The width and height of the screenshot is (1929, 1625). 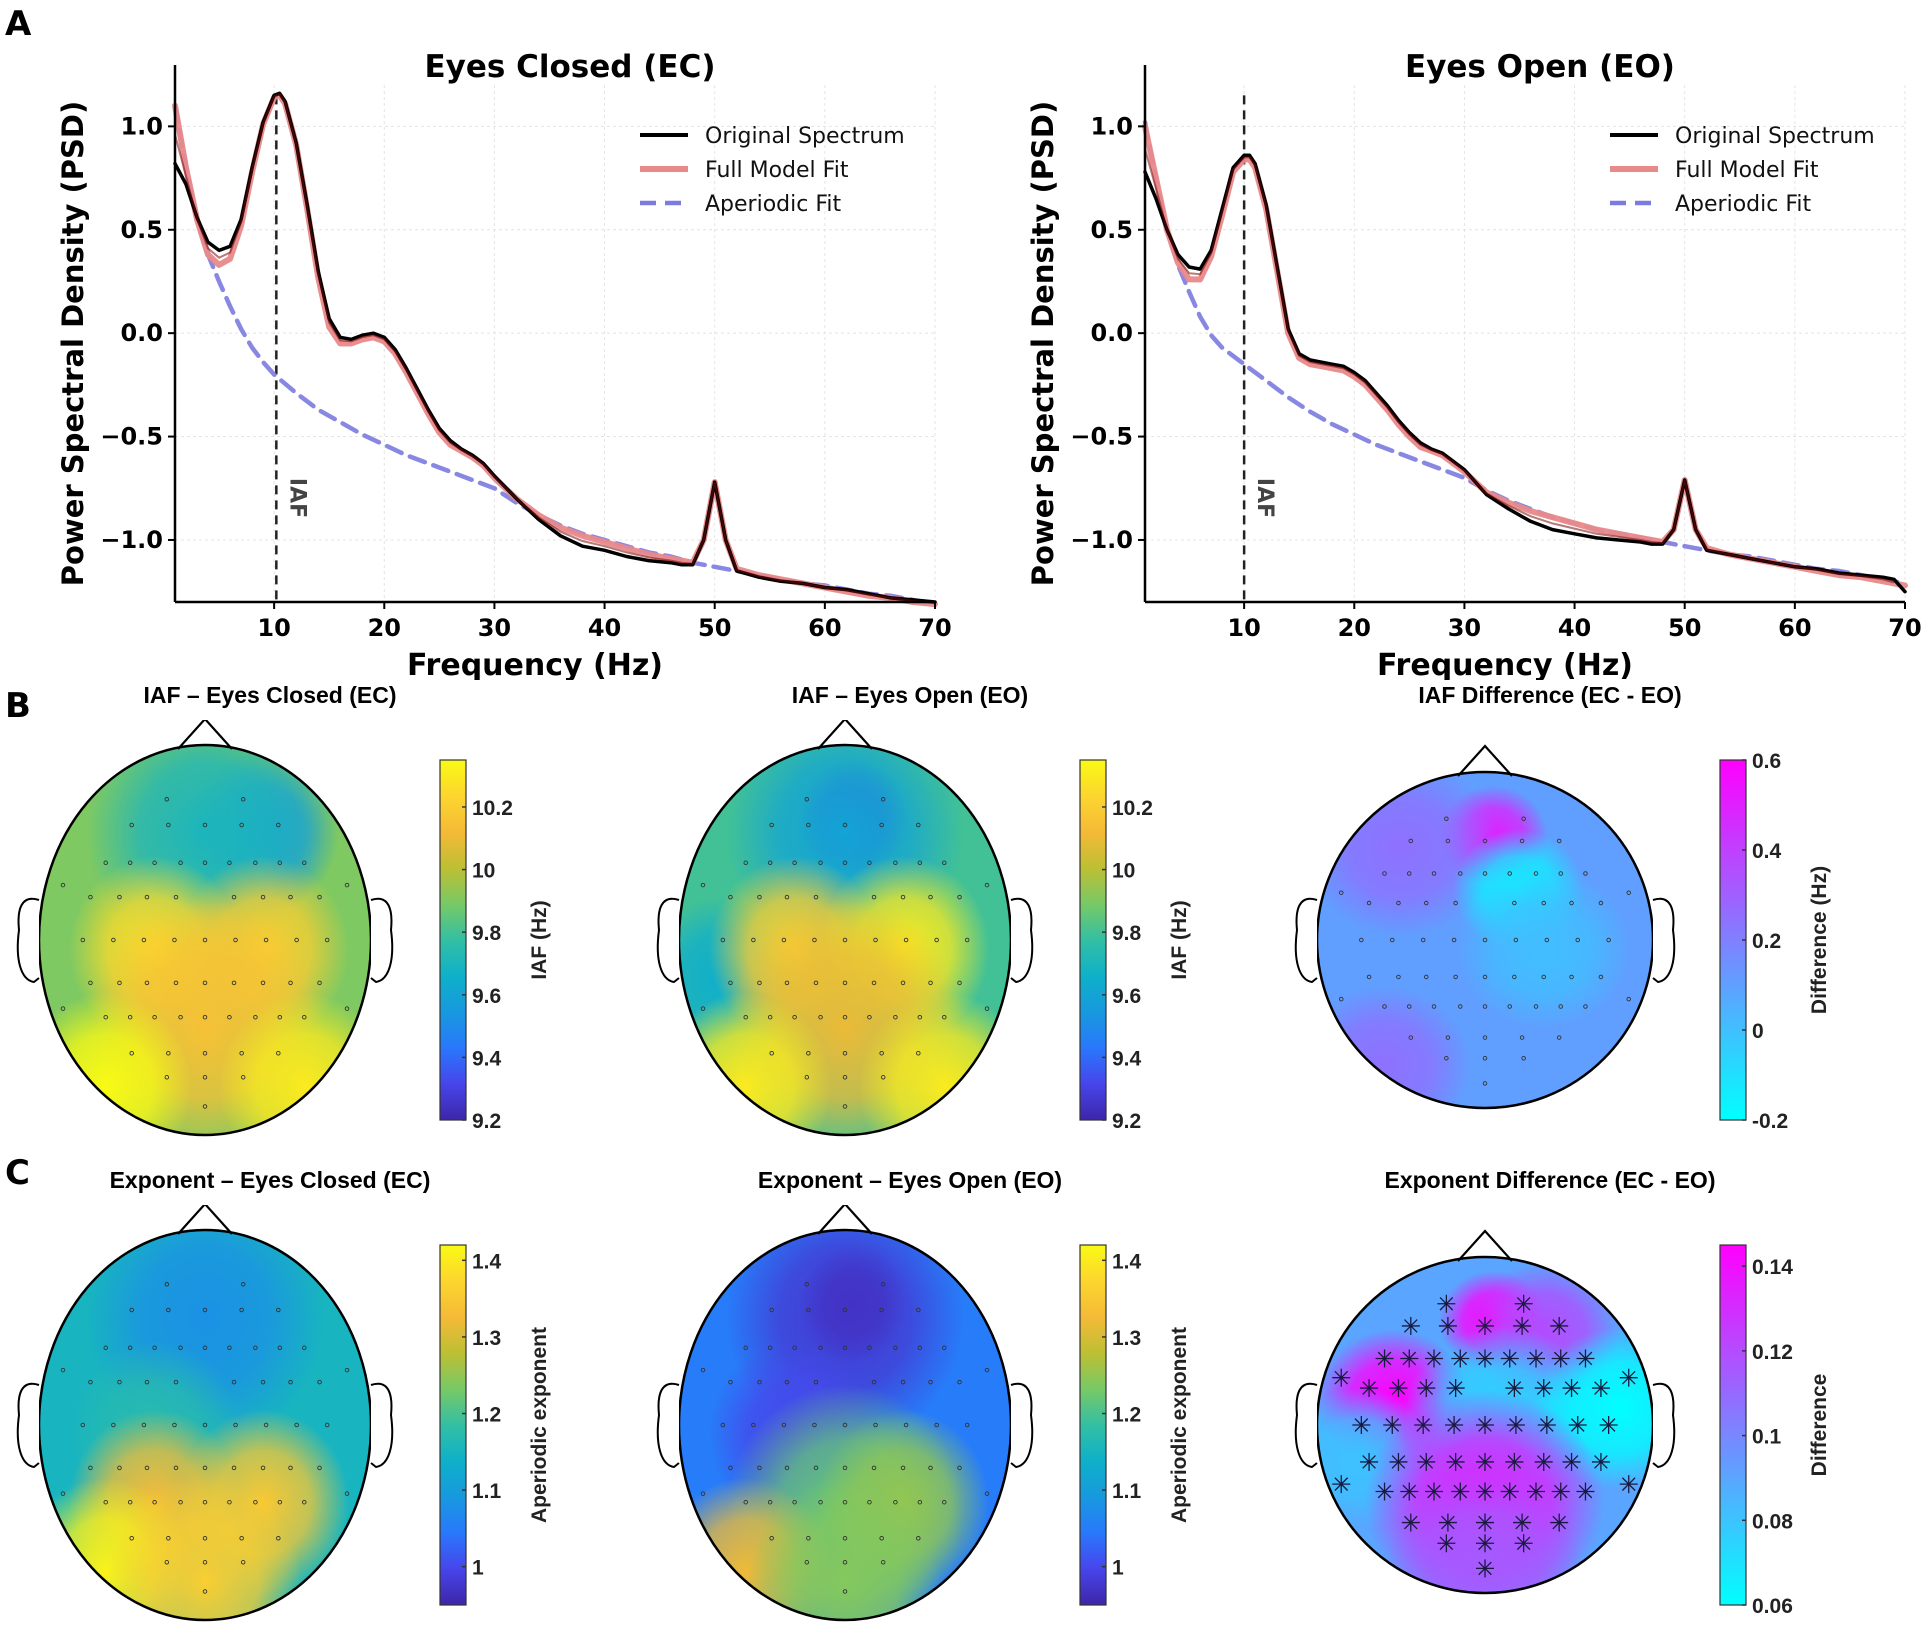 I want to click on y-tick-label: 0.5, so click(x=141, y=230).